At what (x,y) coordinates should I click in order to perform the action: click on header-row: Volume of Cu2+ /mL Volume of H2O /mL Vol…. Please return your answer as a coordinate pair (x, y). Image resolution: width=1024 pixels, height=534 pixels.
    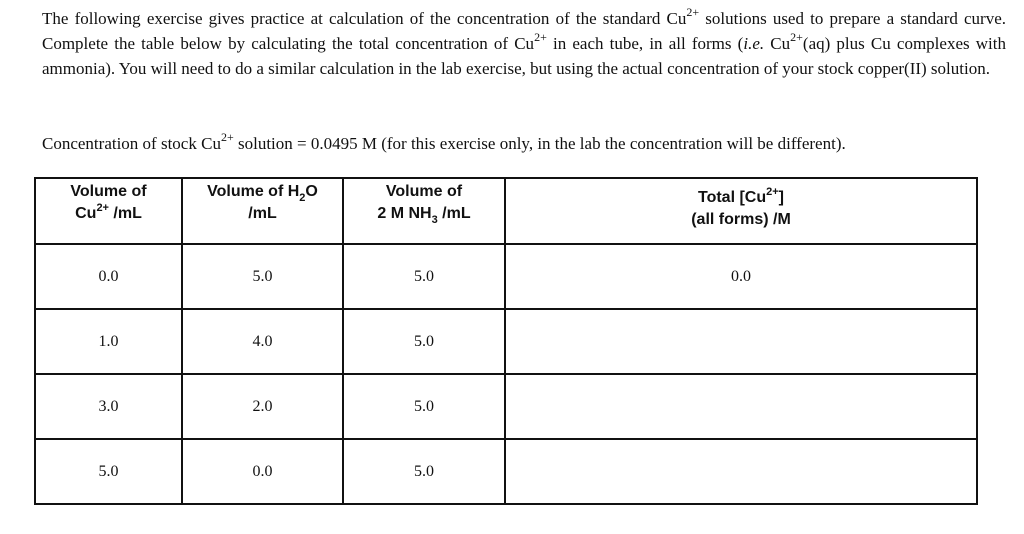
    Looking at the image, I should click on (506, 211).